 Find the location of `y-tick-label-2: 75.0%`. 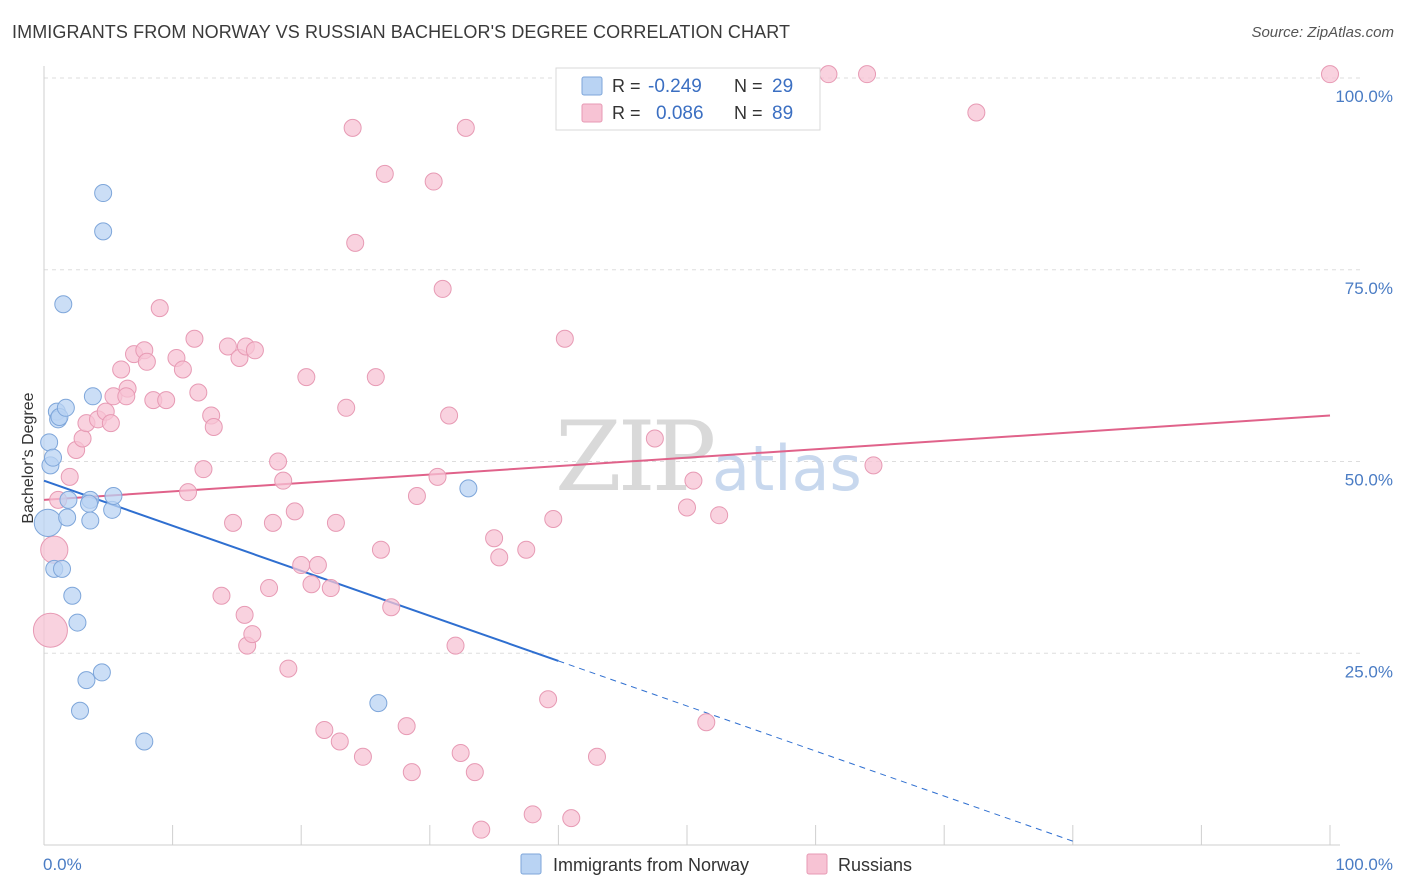

y-tick-label-2: 75.0% is located at coordinates (1369, 288).